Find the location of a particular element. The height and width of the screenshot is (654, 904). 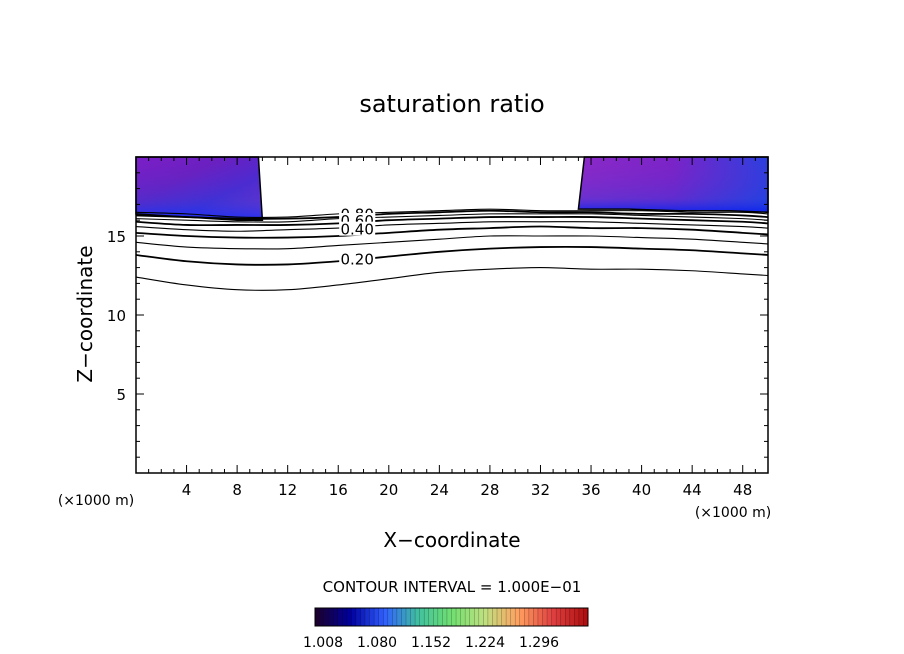

chart-title: saturation ratio is located at coordinates (451, 104).